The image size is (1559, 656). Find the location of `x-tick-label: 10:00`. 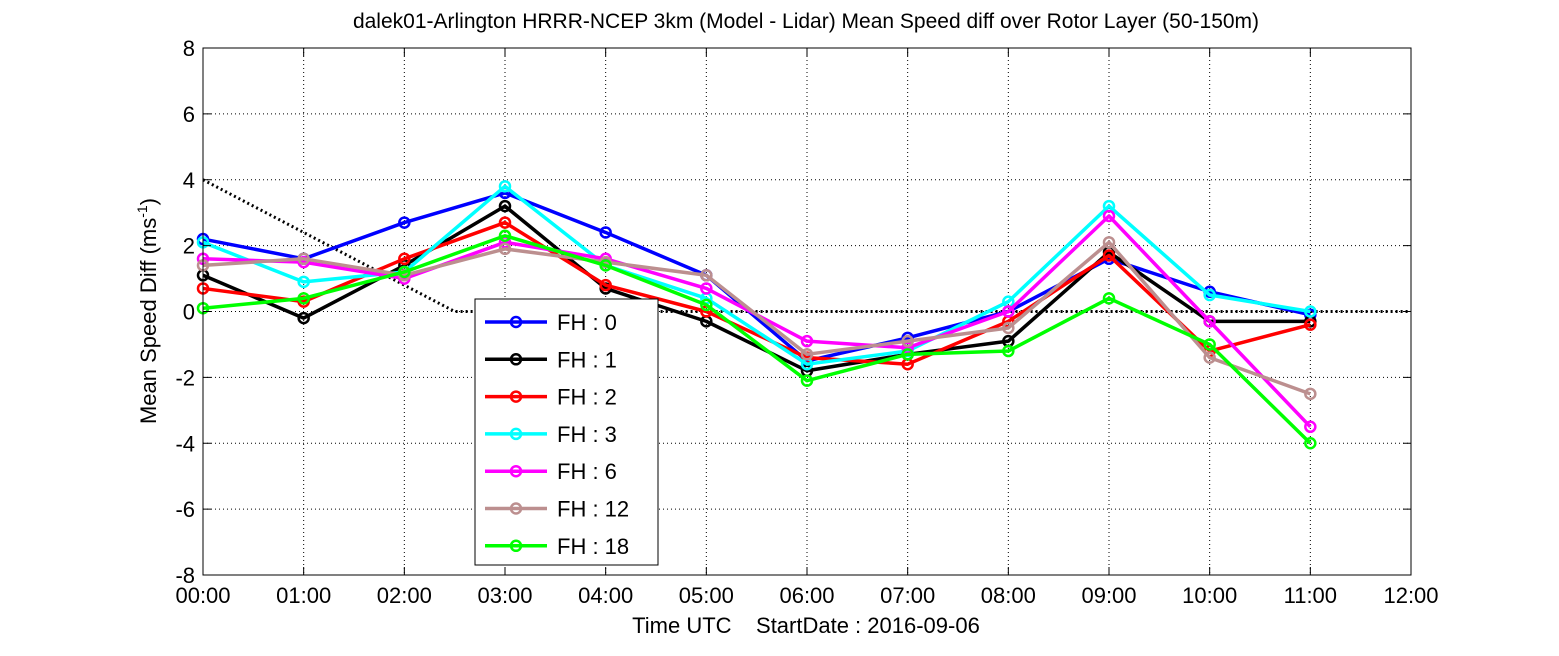

x-tick-label: 10:00 is located at coordinates (1209, 595).